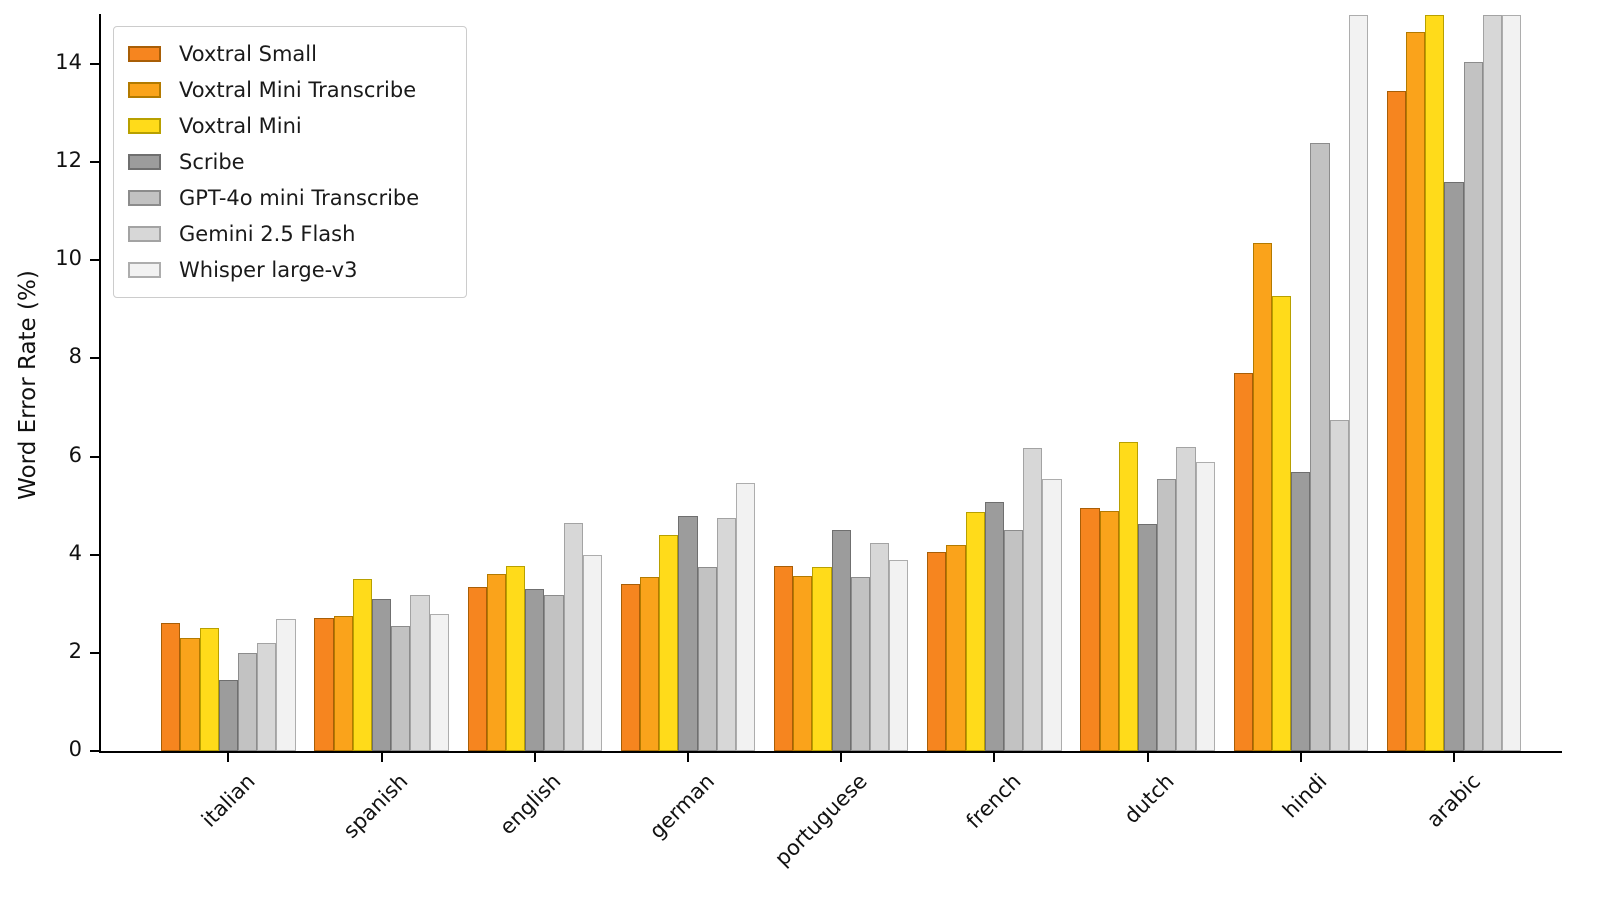 The image size is (1600, 900). Describe the element at coordinates (68, 62) in the screenshot. I see `y-tick-label: 14` at that location.